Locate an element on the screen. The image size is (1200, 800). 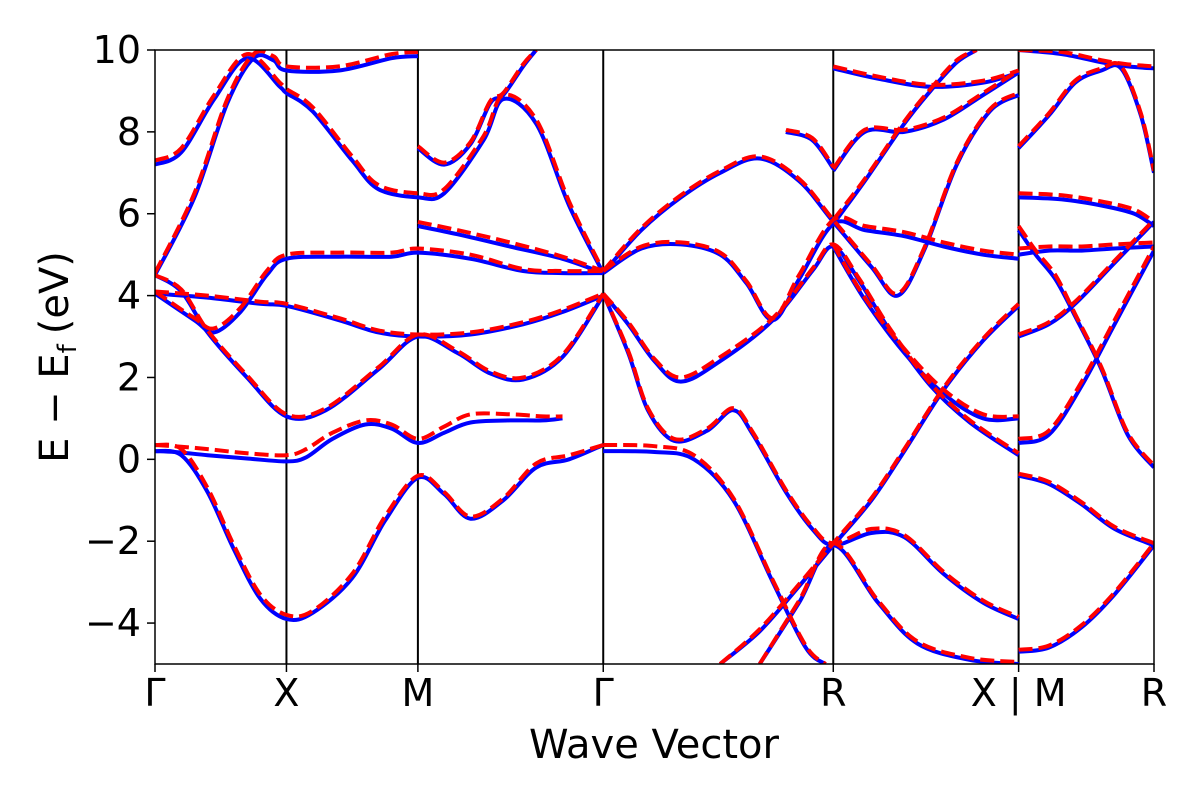
y-tick-label-4: 4 is located at coordinates (129, 296).